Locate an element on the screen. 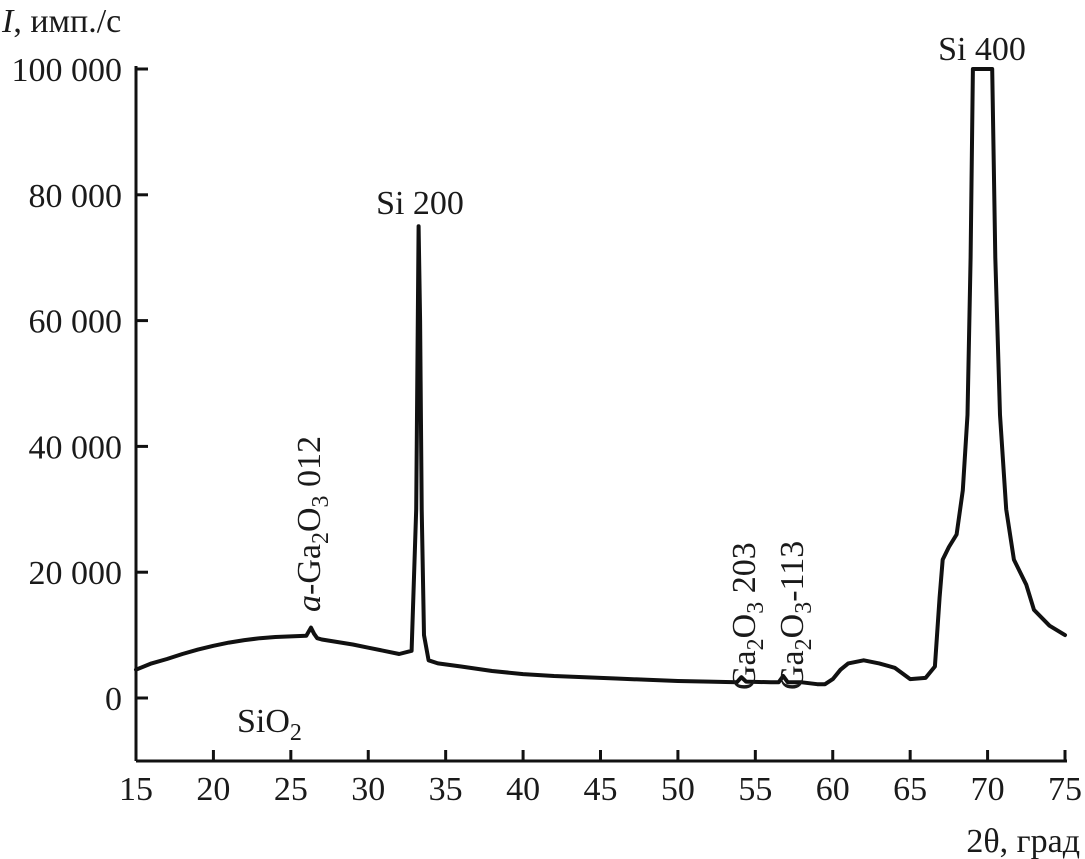 Image resolution: width=1085 pixels, height=859 pixels. y-axis-var: I is located at coordinates (8, 21).